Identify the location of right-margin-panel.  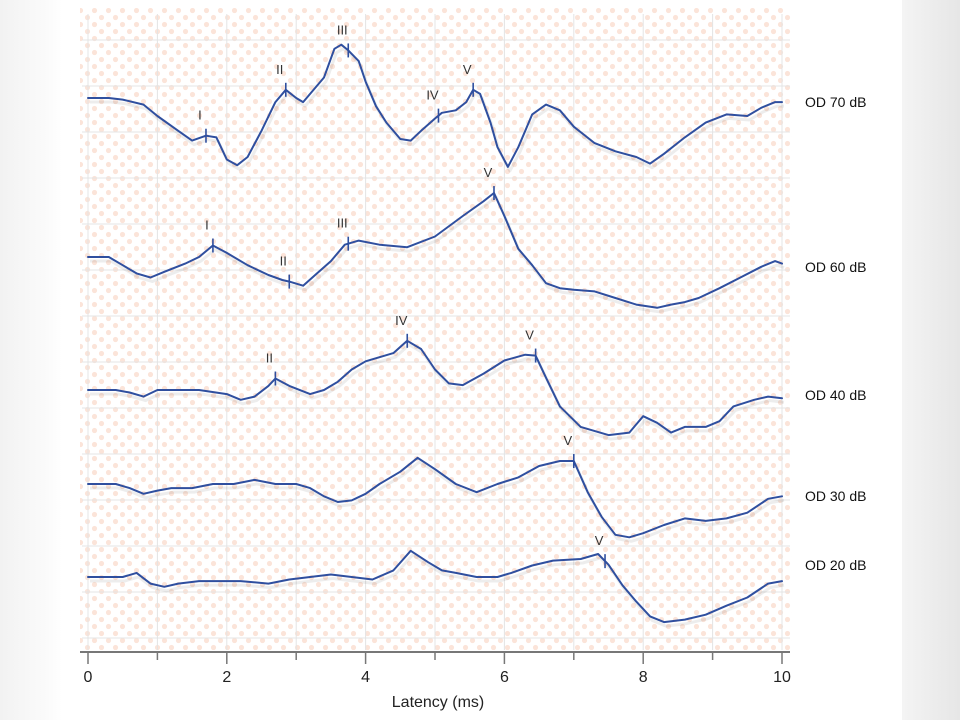
(931, 360).